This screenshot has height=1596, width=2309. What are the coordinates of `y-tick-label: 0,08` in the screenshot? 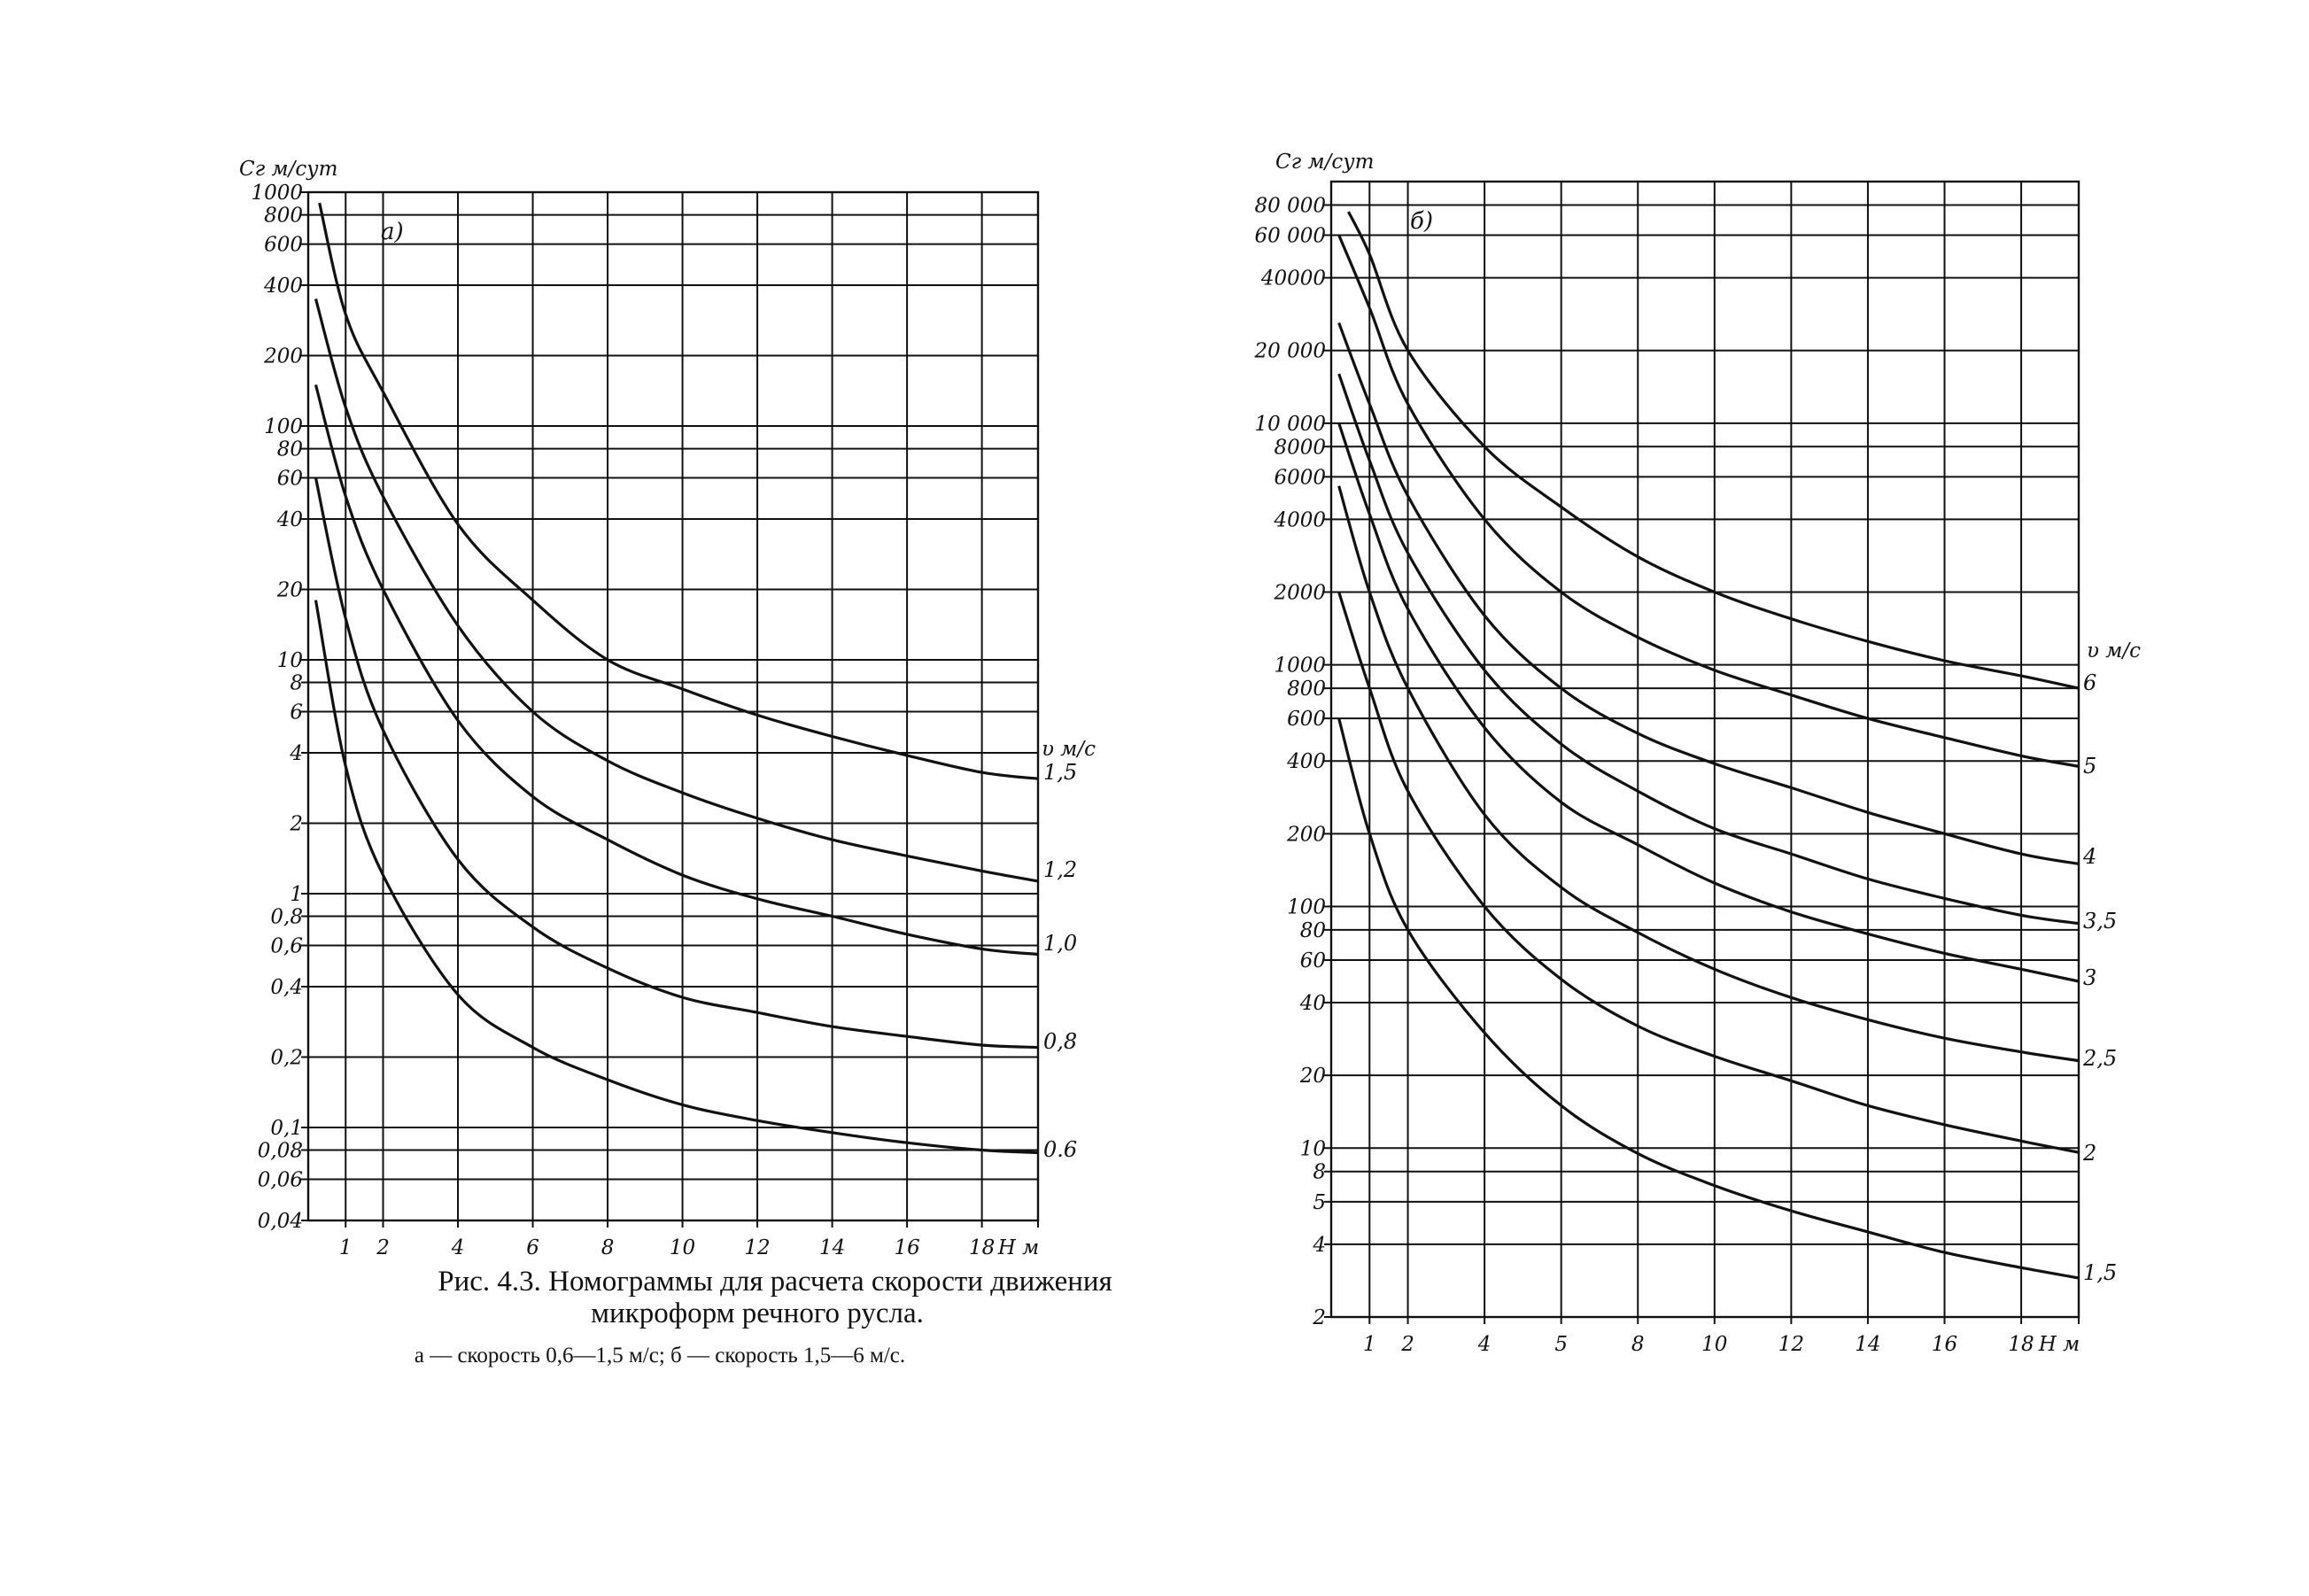 It's located at (280, 1151).